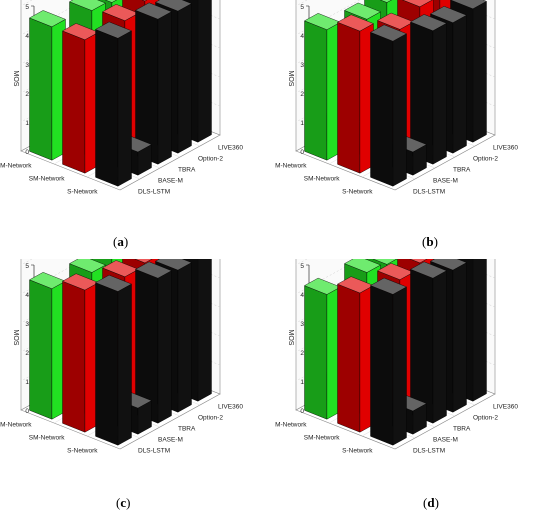 This screenshot has height=519, width=550. I want to click on panel-caption-c: (c), so click(123, 503).